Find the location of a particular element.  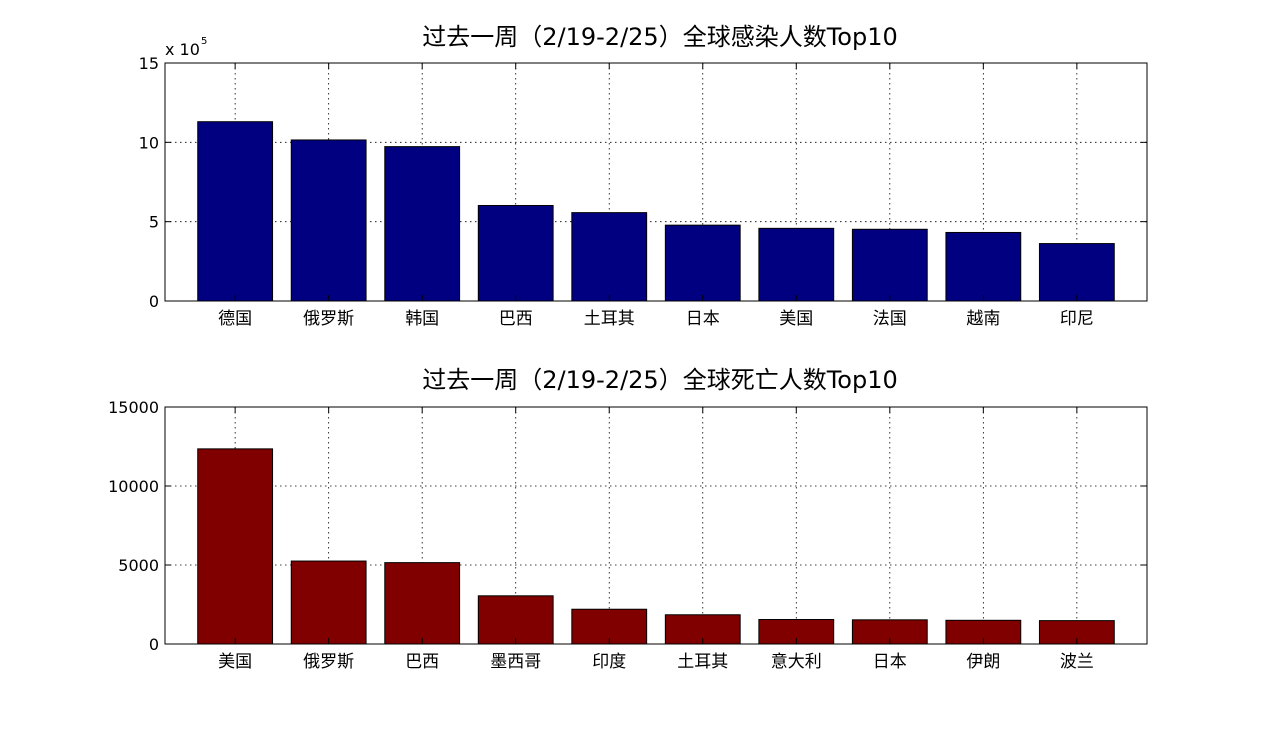

deaths-ytick-label: 5000 is located at coordinates (138, 565).